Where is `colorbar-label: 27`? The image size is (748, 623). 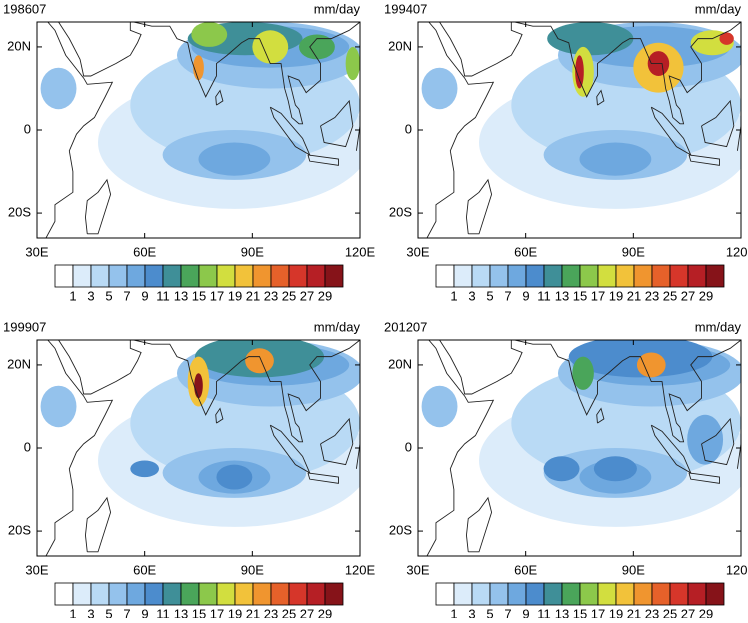 colorbar-label: 27 is located at coordinates (307, 612).